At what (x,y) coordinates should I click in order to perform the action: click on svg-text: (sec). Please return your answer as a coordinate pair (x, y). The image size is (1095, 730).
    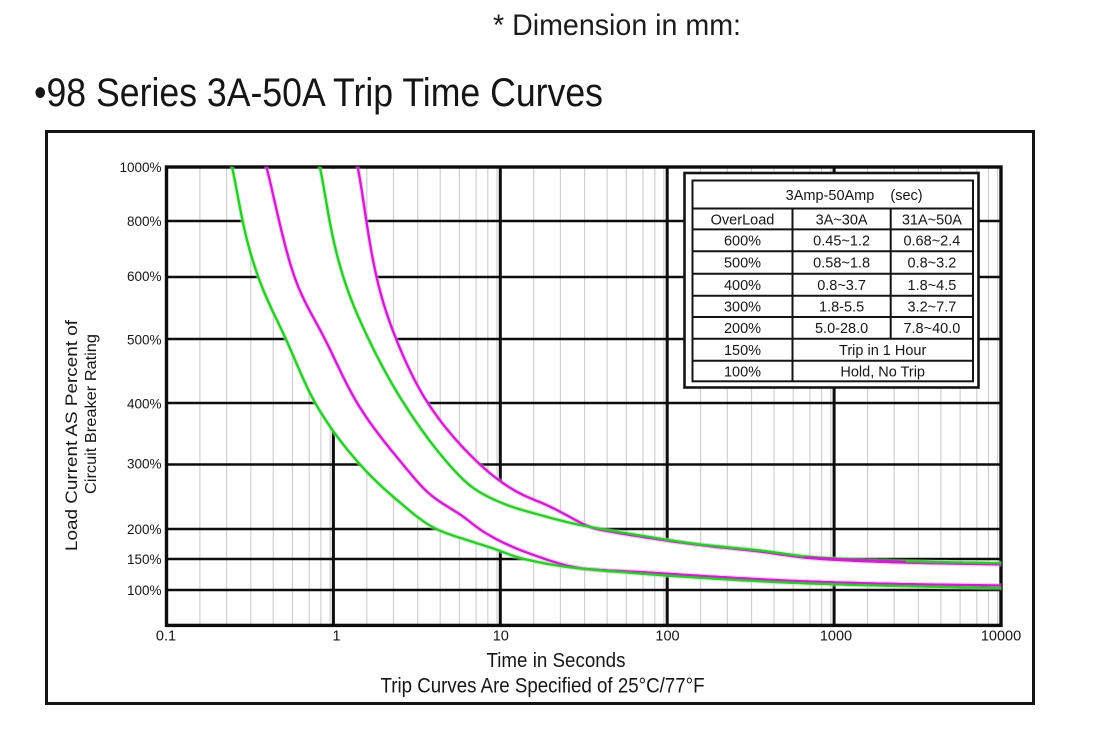
    Looking at the image, I should click on (906, 196).